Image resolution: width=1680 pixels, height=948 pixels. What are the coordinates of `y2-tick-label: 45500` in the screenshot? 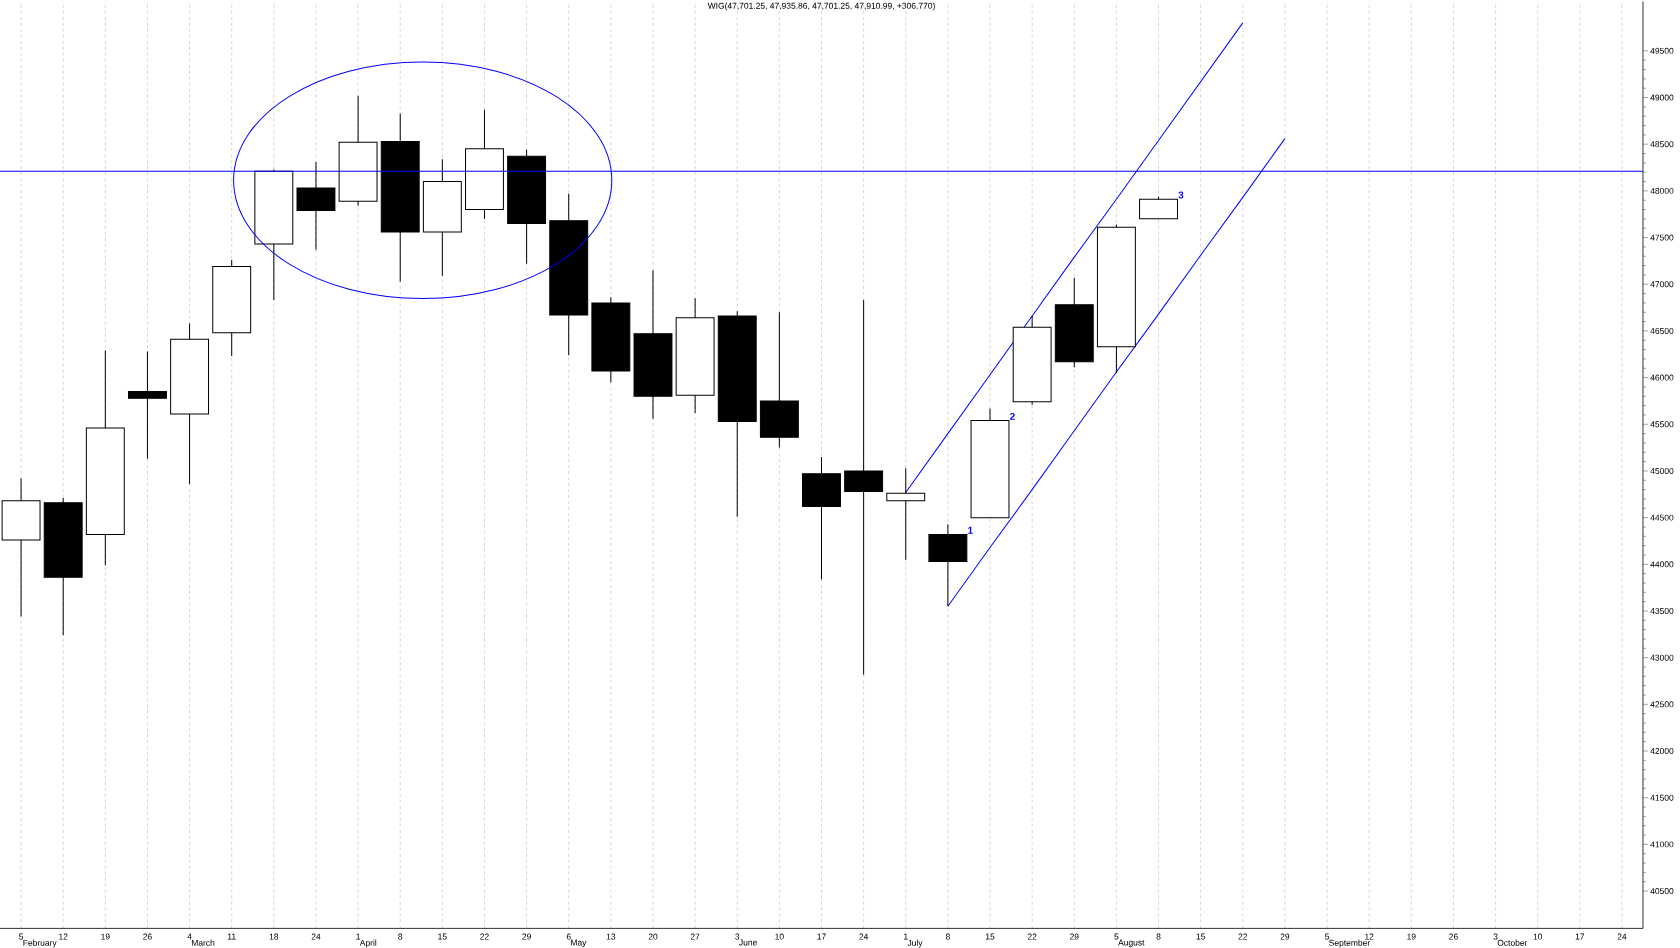 It's located at (1662, 424).